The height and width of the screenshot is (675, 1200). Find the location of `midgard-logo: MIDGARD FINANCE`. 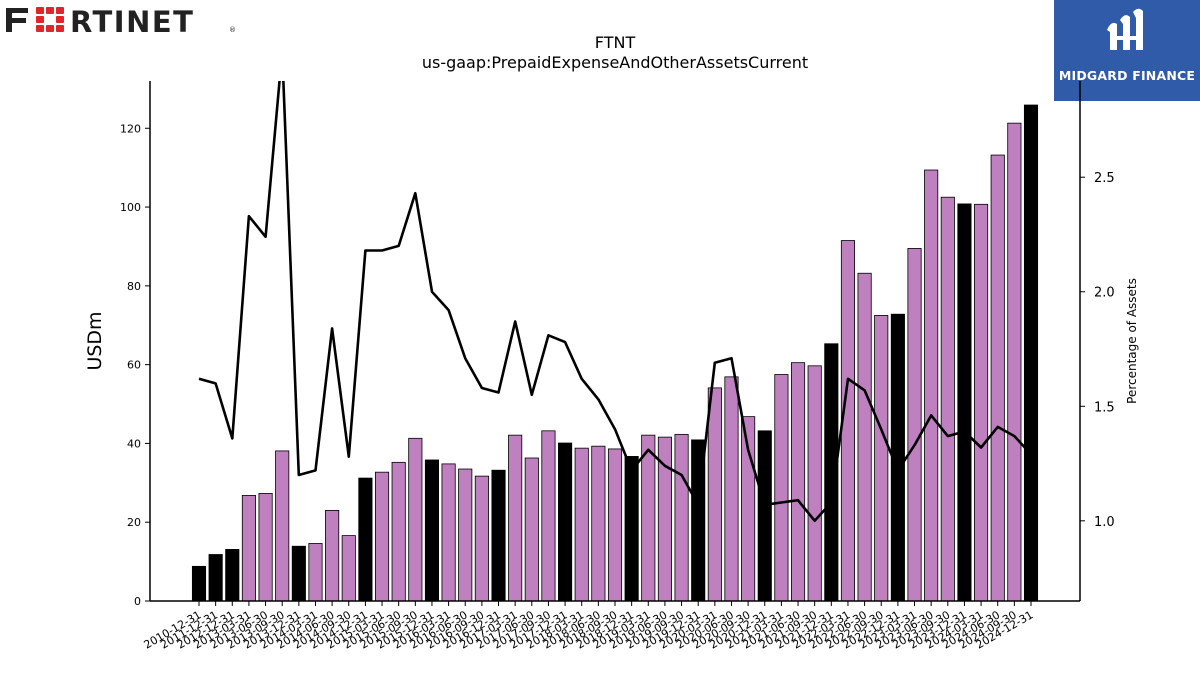

midgard-logo: MIDGARD FINANCE is located at coordinates (1127, 50).